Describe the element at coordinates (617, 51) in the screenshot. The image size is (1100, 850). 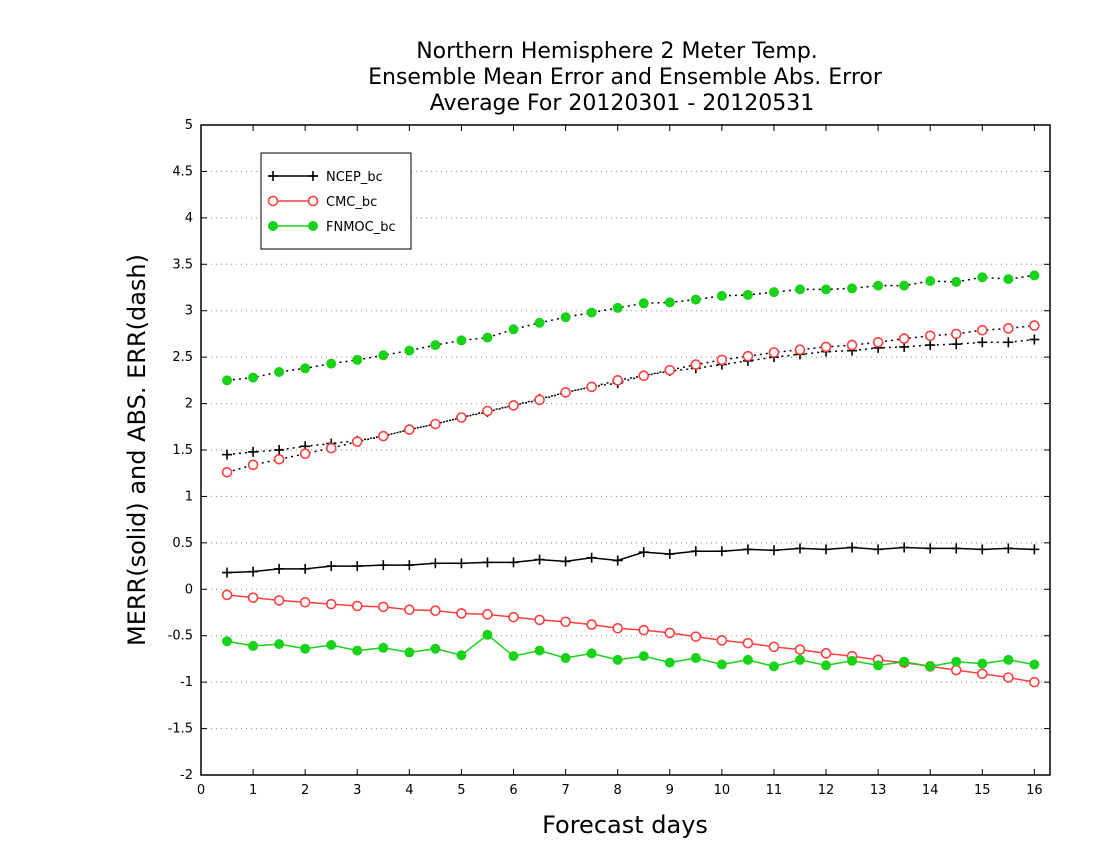
I see `title-line-1: Northern Hemisphere 2 Meter Temp.` at that location.